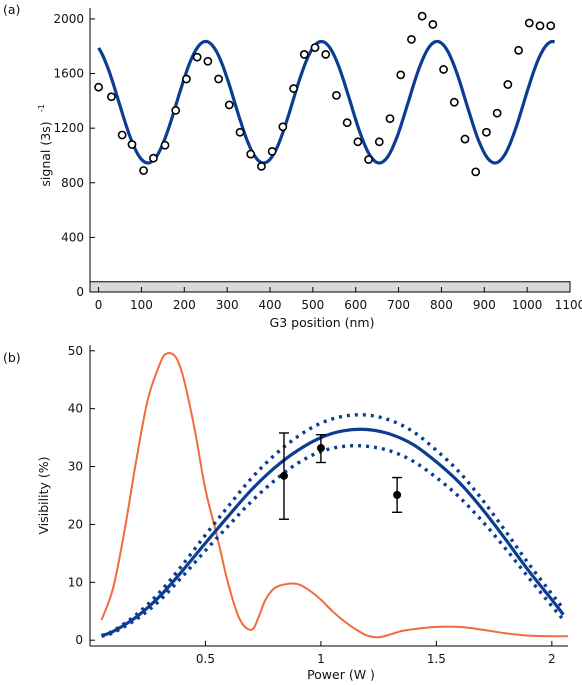 The height and width of the screenshot is (685, 582). What do you see at coordinates (12, 357) in the screenshot?
I see `panel-b-label: (b)` at bounding box center [12, 357].